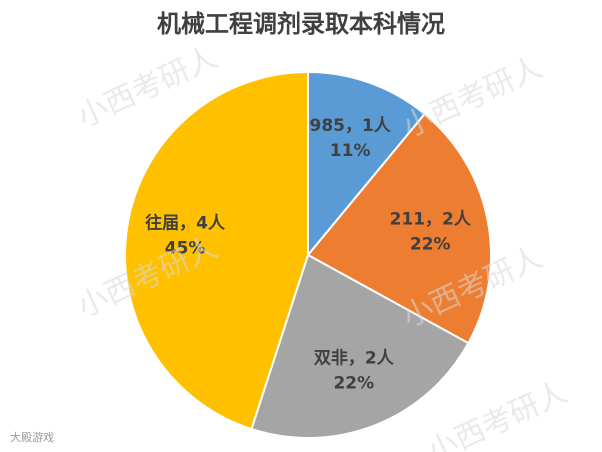  Describe the element at coordinates (350, 151) in the screenshot. I see `value-label: 11%` at that location.